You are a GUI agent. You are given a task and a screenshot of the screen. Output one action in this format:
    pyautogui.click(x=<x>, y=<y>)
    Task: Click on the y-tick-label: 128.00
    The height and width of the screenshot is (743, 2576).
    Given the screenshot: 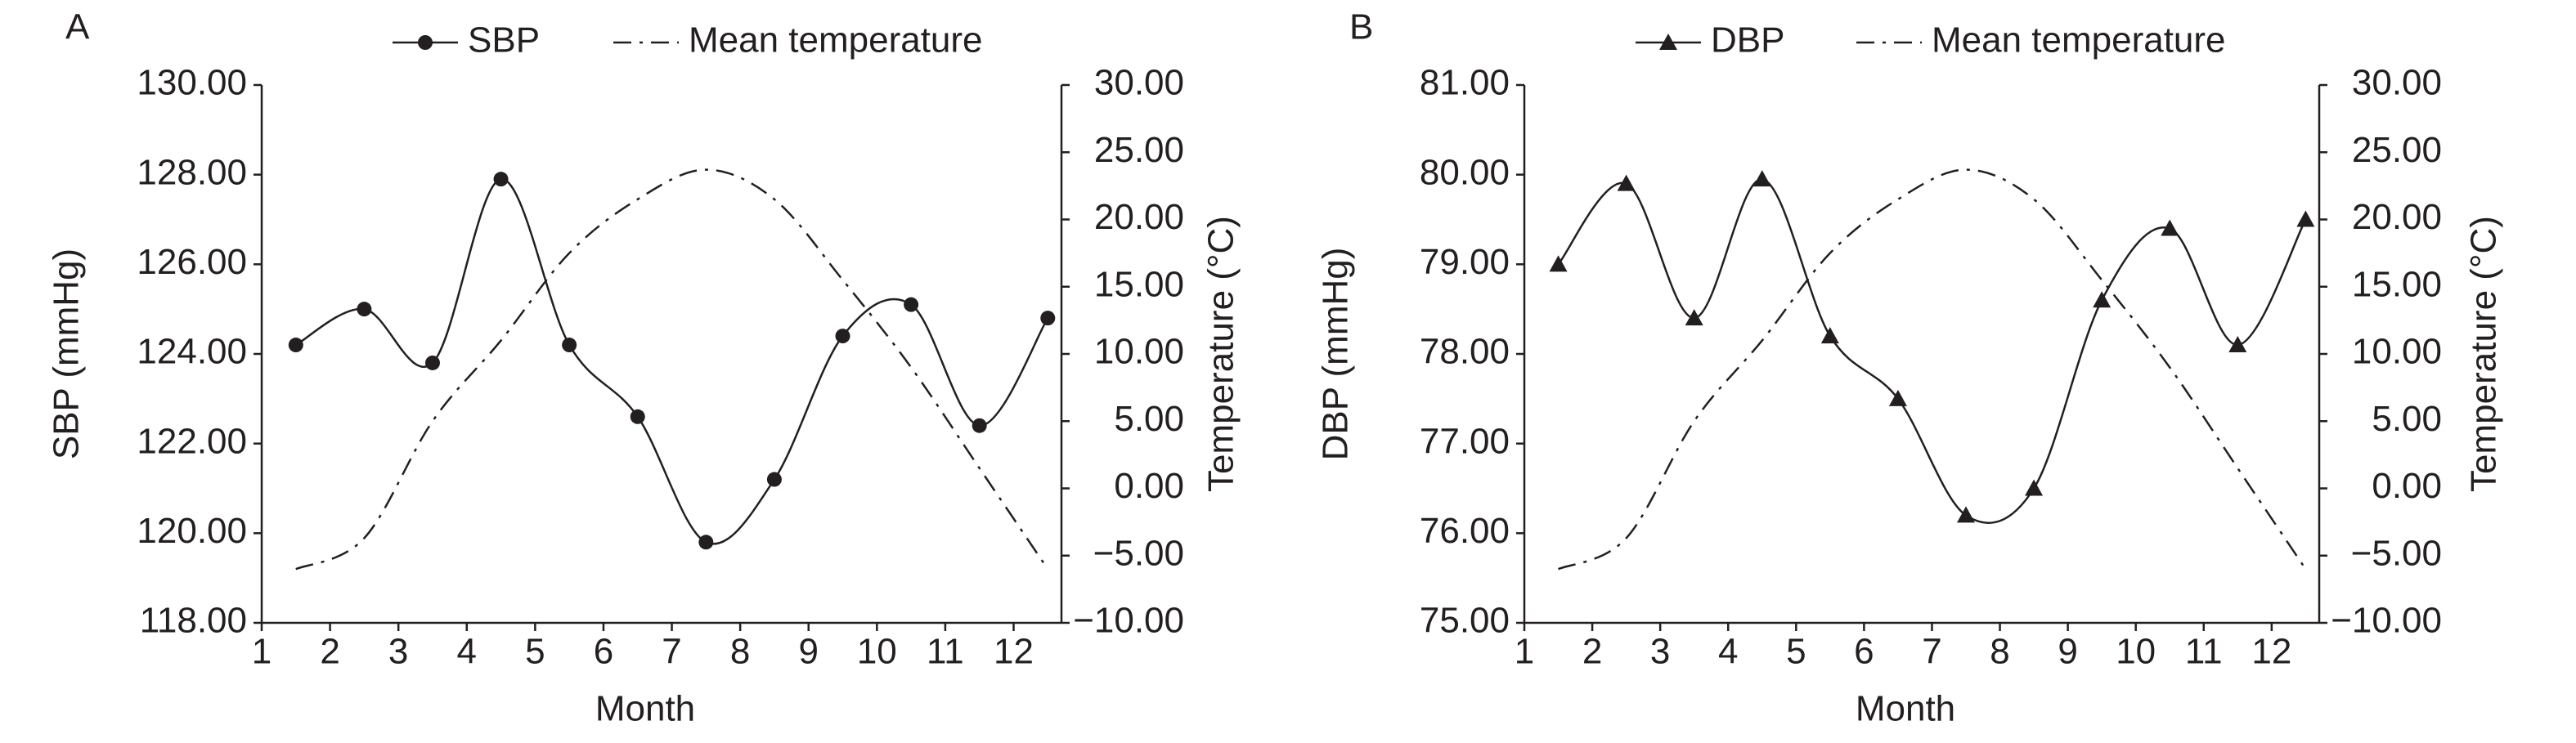 What is the action you would take?
    pyautogui.click(x=192, y=172)
    